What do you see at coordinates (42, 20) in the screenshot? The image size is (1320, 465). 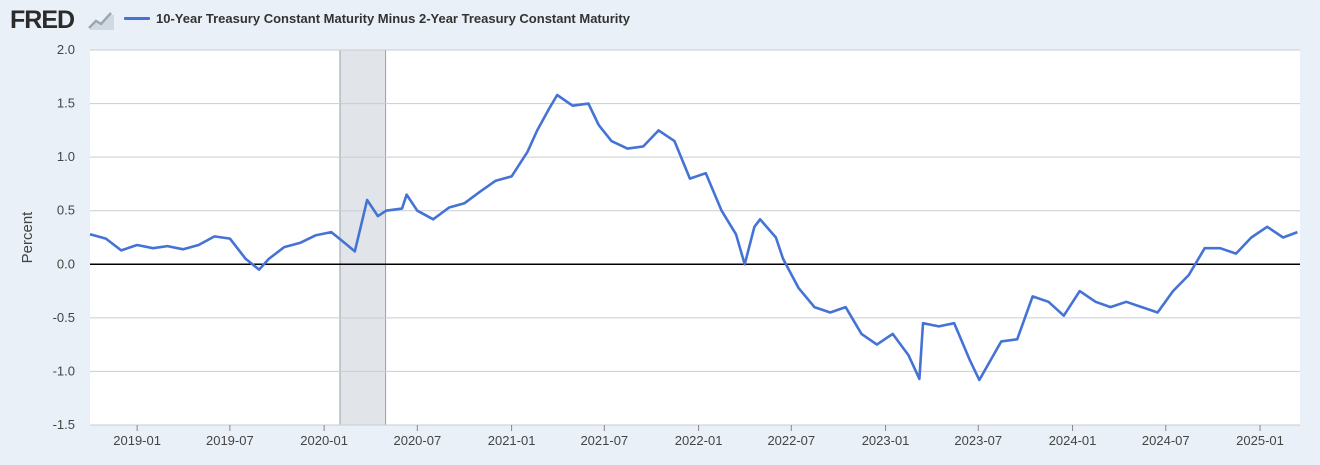 I see `fred-logo: FRED` at bounding box center [42, 20].